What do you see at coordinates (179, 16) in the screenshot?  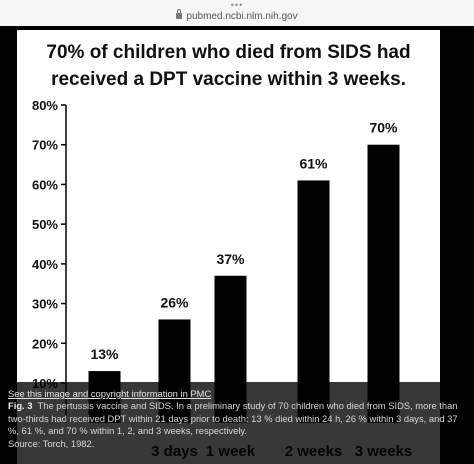 I see `lock-icon` at bounding box center [179, 16].